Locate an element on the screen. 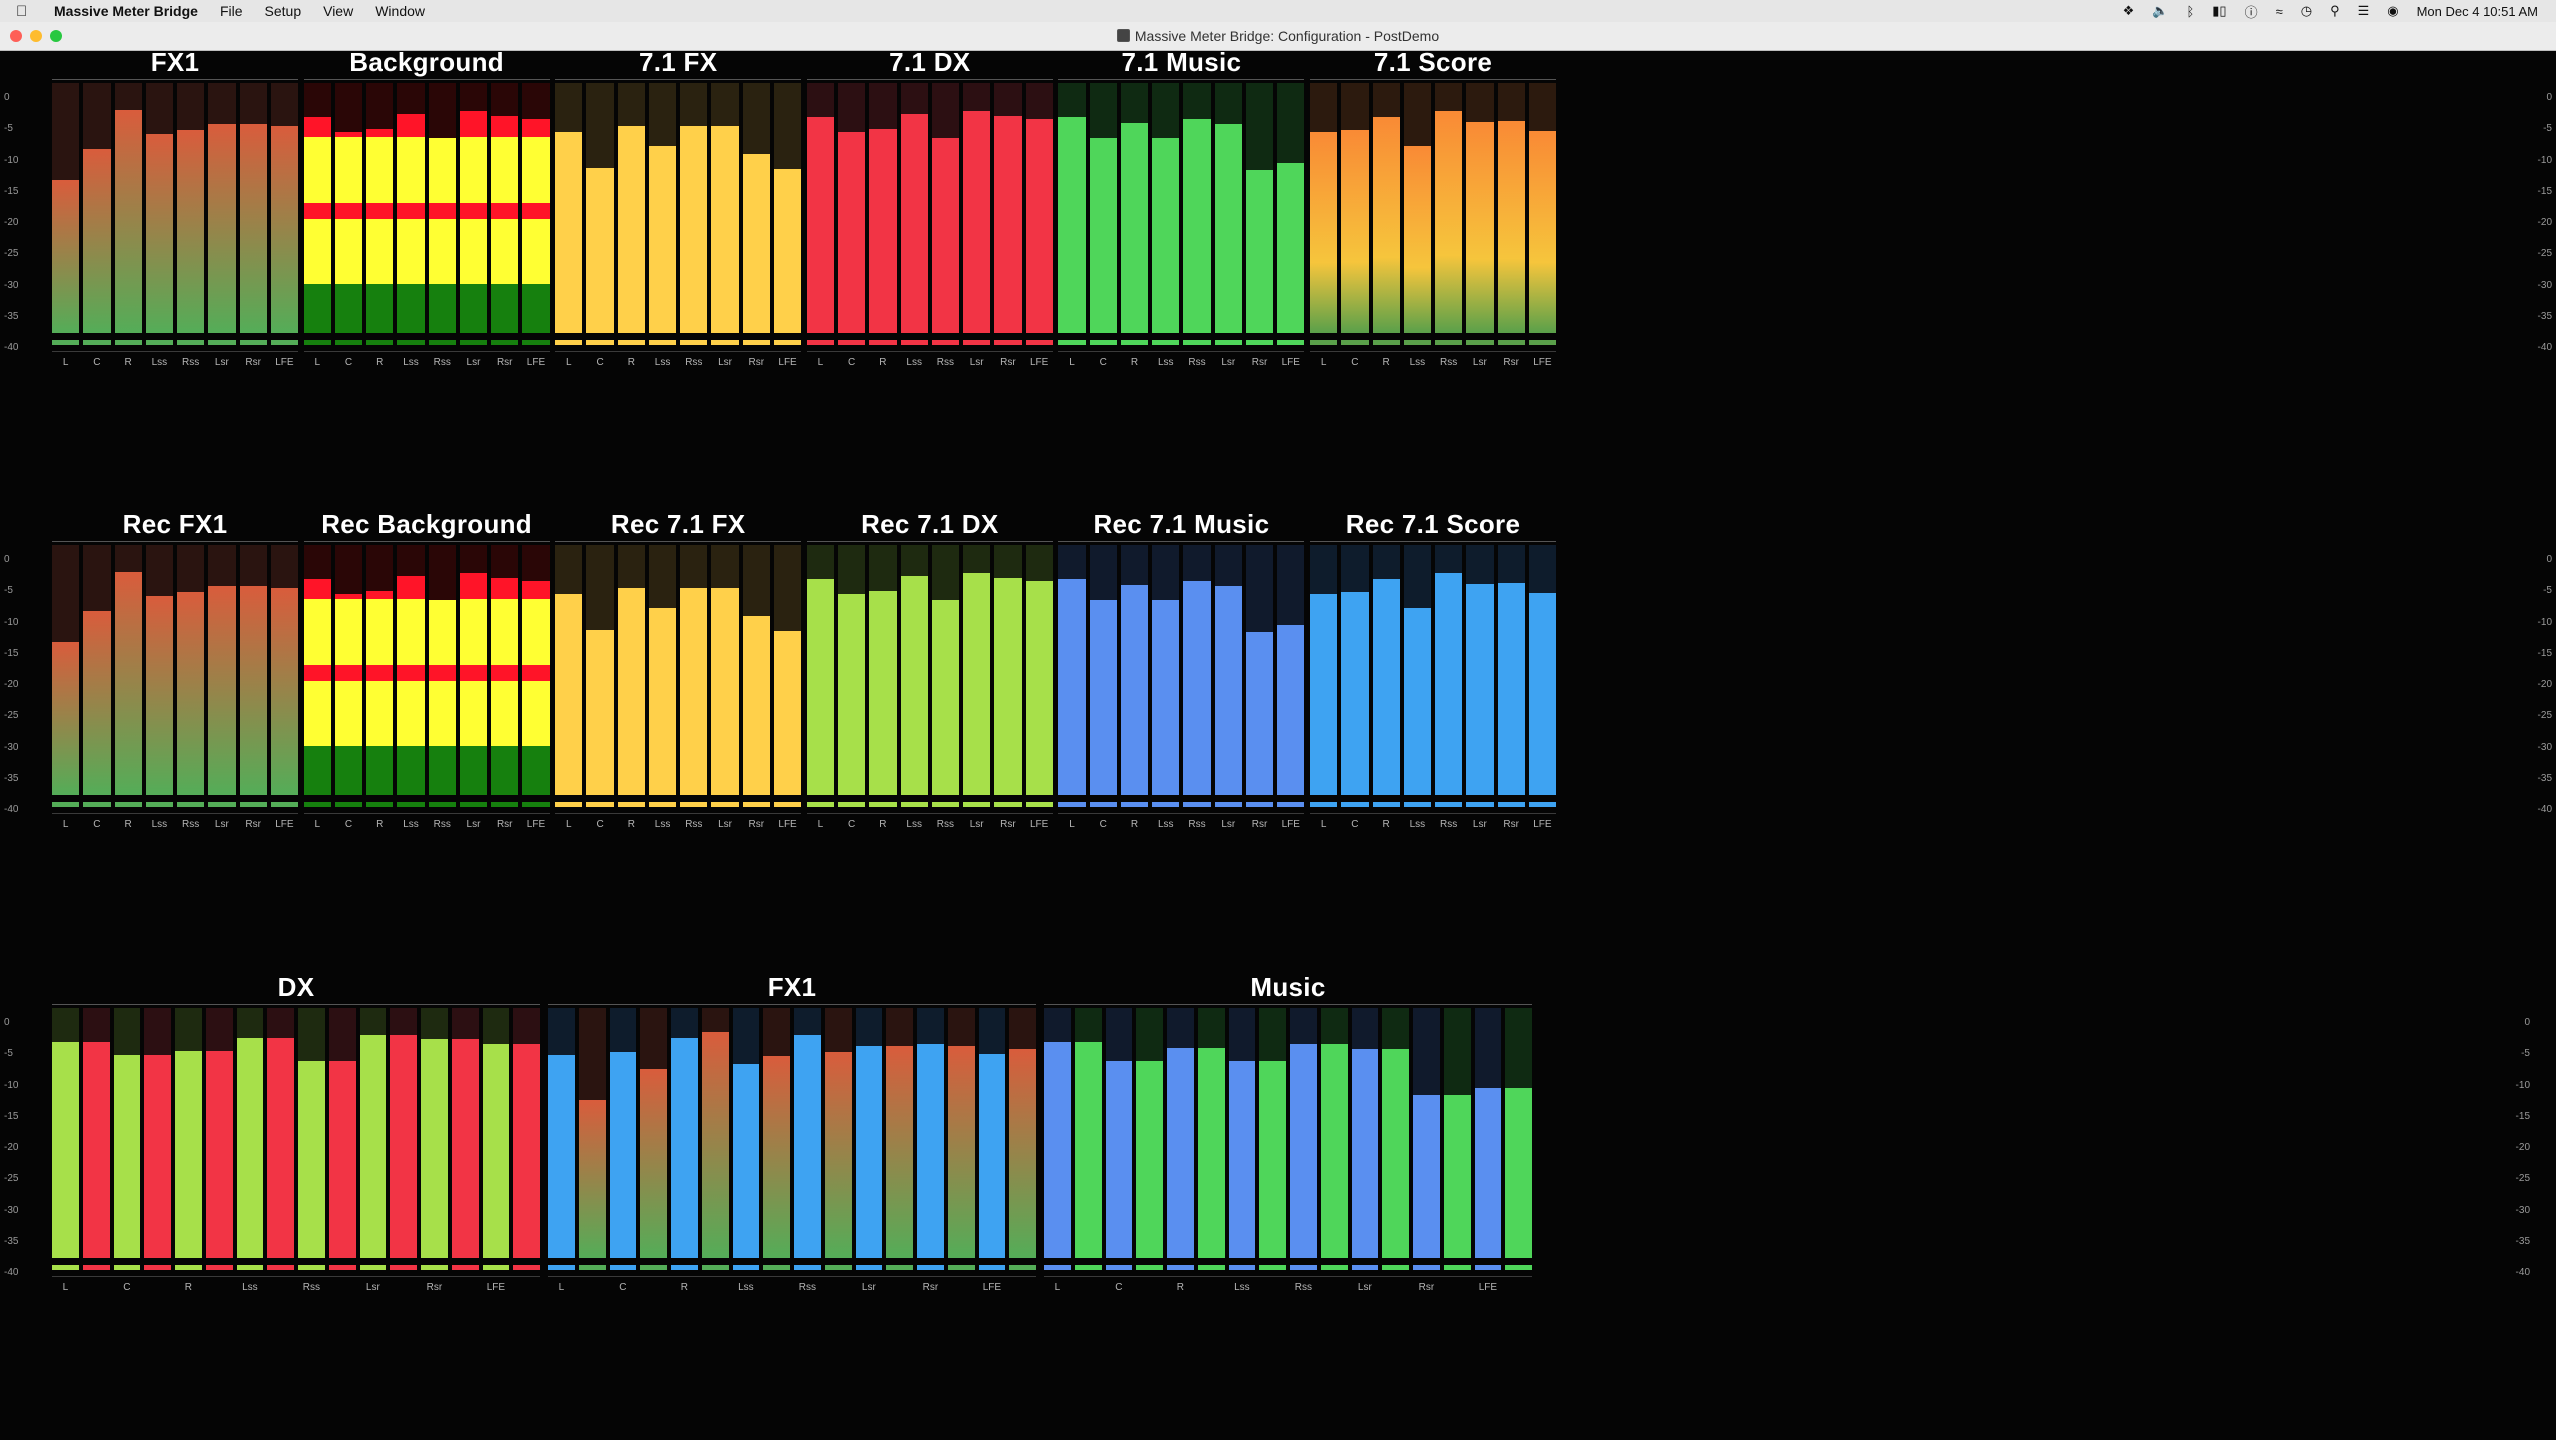 The height and width of the screenshot is (1440, 2556). meter-dx: DX L C R Lss Rss Lsr Rsr LFE is located at coordinates (296, 1136).